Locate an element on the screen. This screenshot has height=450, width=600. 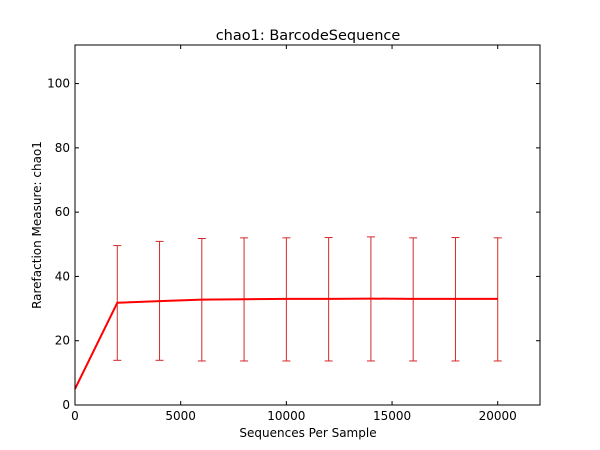
x-axis-label: Sequences Per Sample is located at coordinates (307, 433).